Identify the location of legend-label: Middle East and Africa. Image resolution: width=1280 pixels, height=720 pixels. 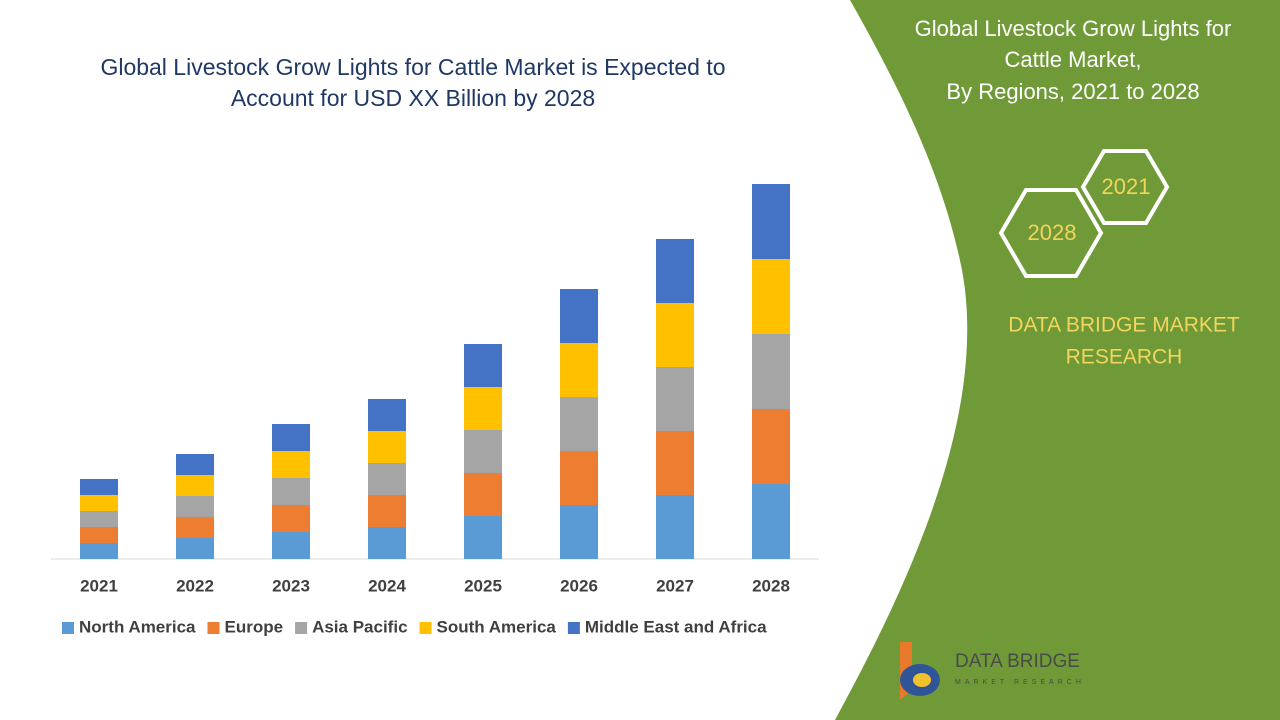
(676, 626).